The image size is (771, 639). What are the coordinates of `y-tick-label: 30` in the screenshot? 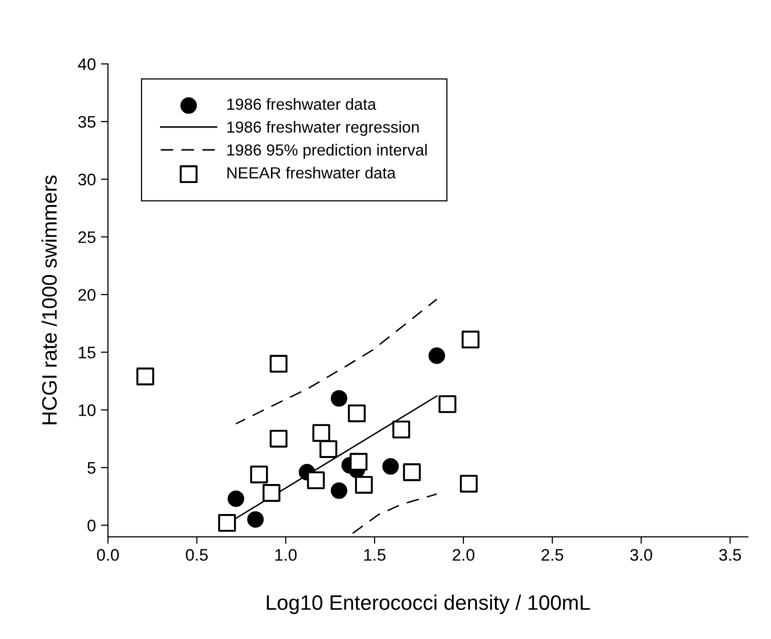 It's located at (87, 180).